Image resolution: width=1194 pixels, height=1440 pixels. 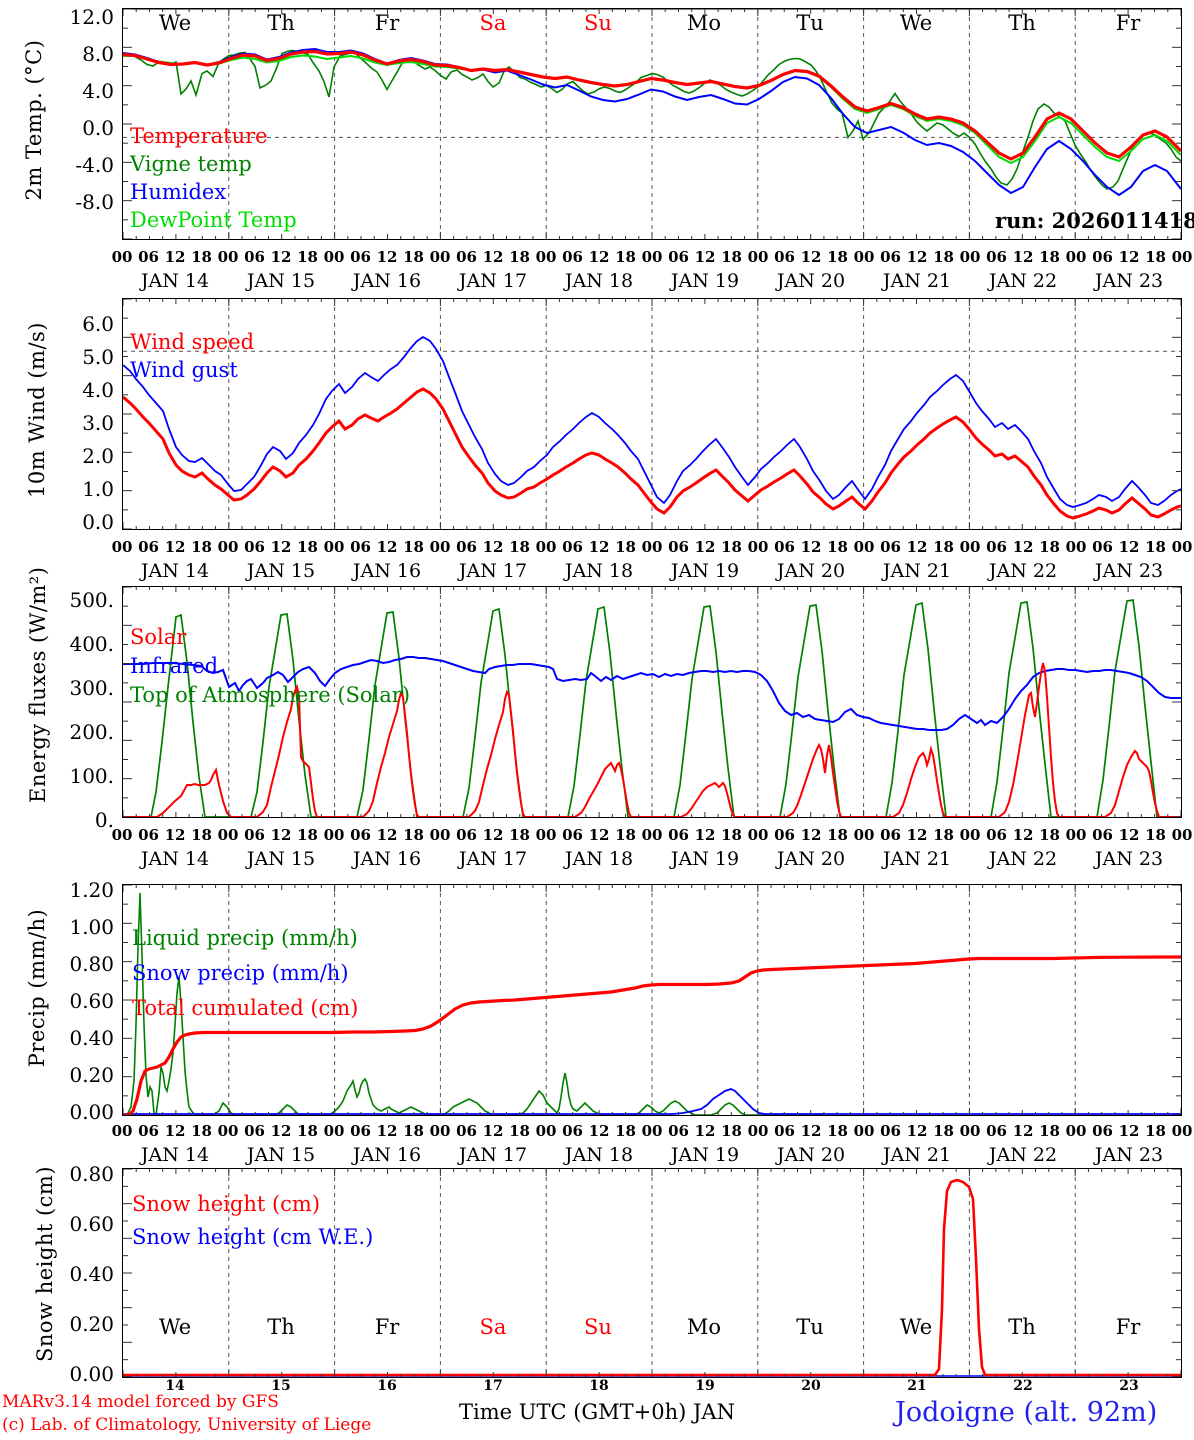 I want to click on ytick-wind-4: 2.0, so click(x=98, y=456).